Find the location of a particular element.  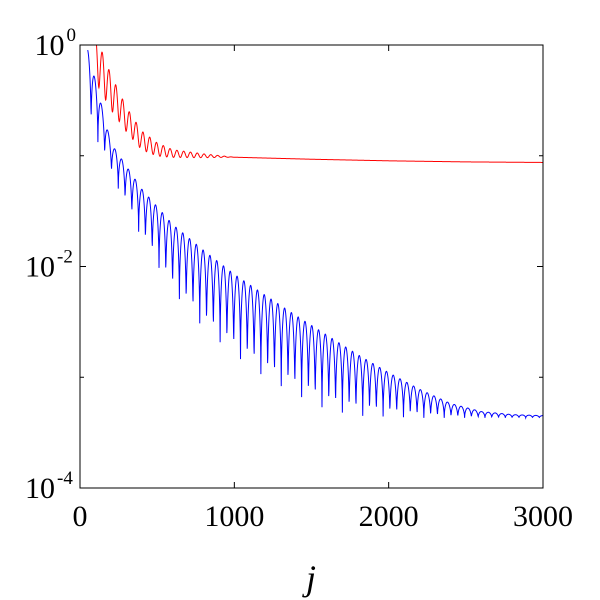

y-tick-label: 10 0 is located at coordinates (56, 43).